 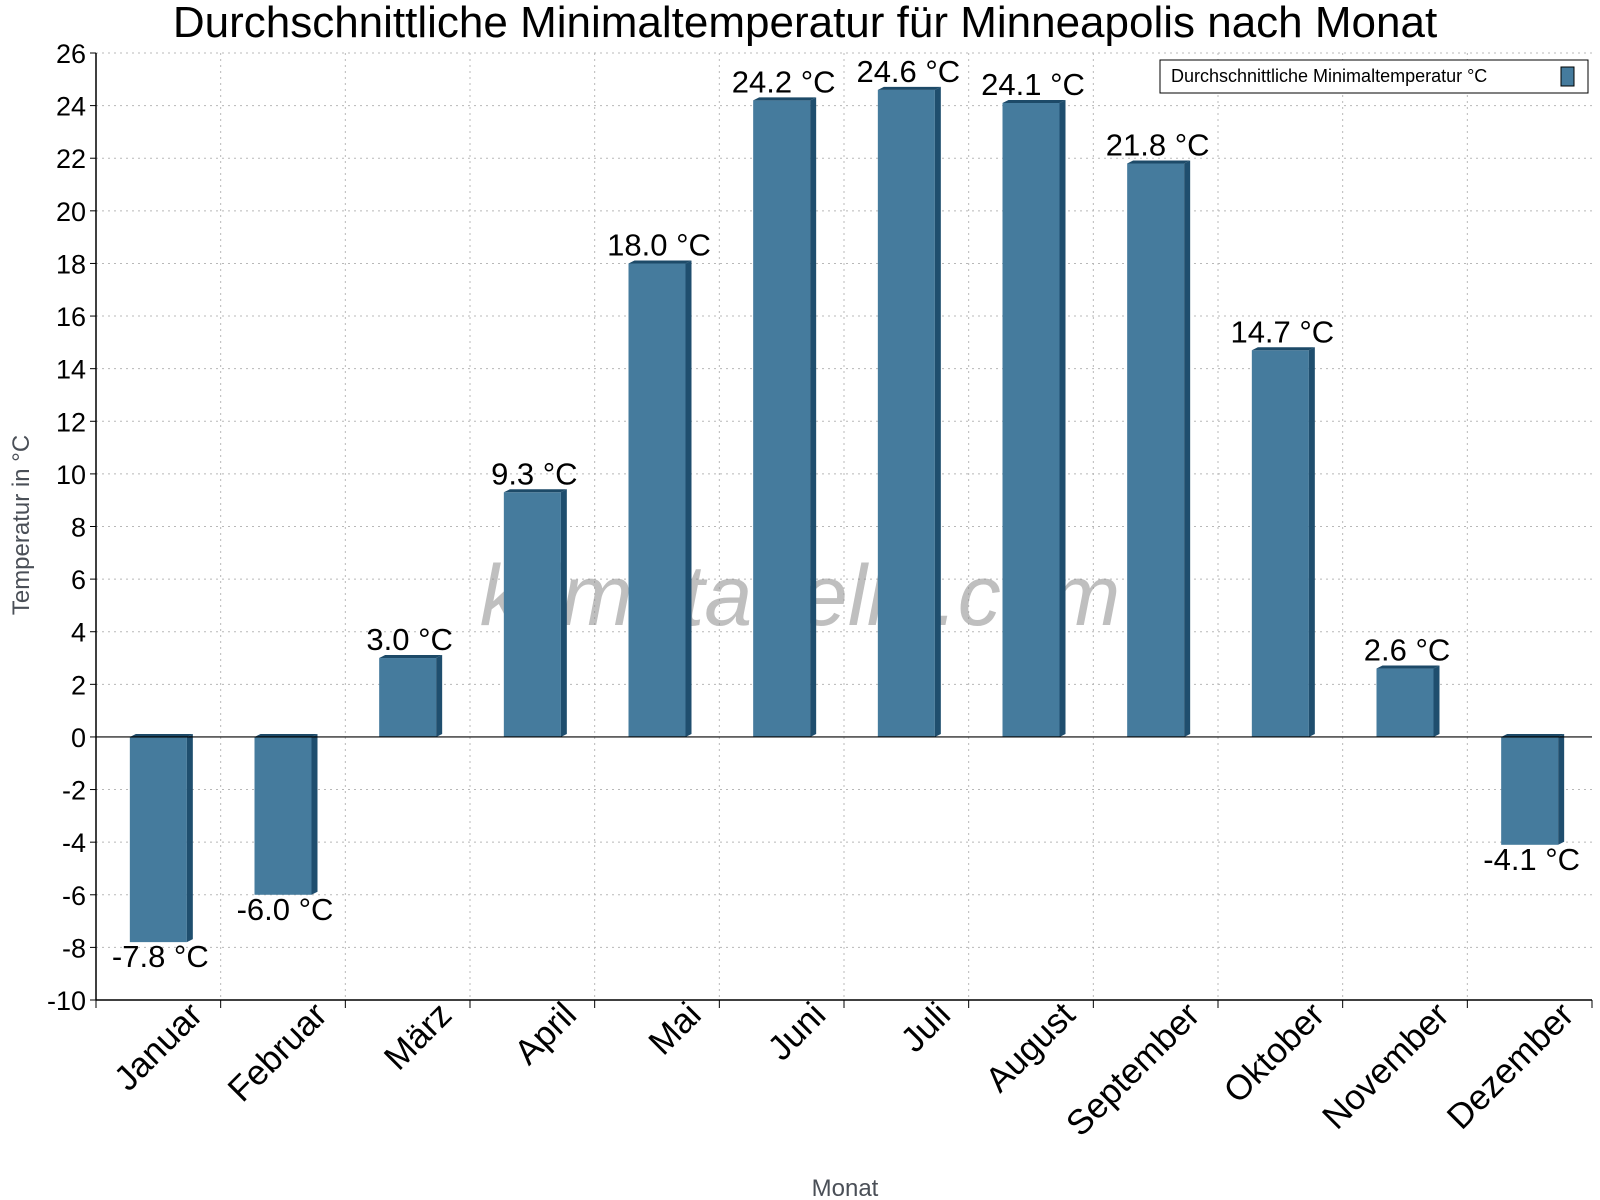 I want to click on x-tick-label: August, so click(x=1030, y=1047).